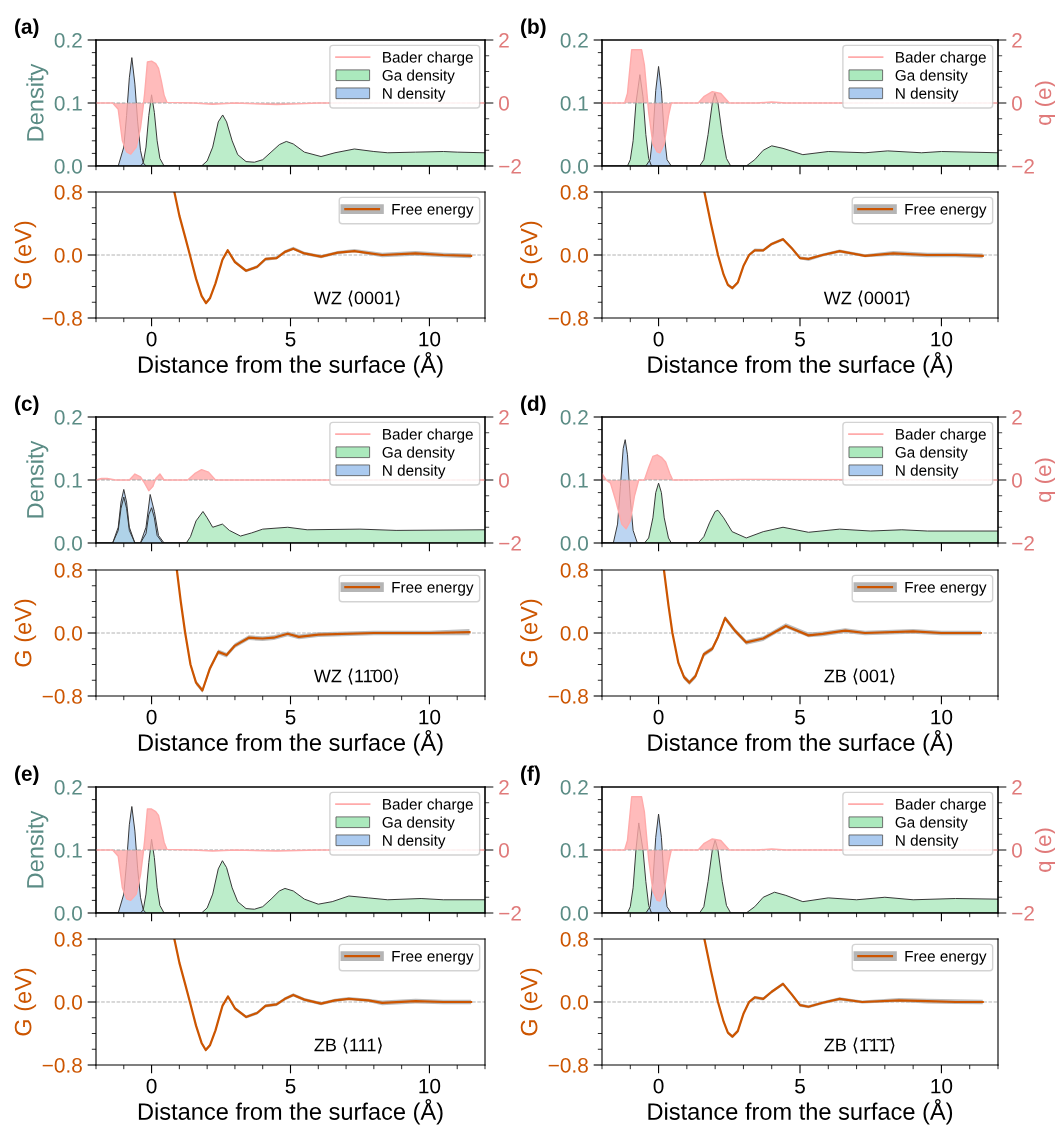 This screenshot has width=1055, height=1131. Describe the element at coordinates (859, 676) in the screenshot. I see `annotation: ZB ⟨001⟩` at that location.